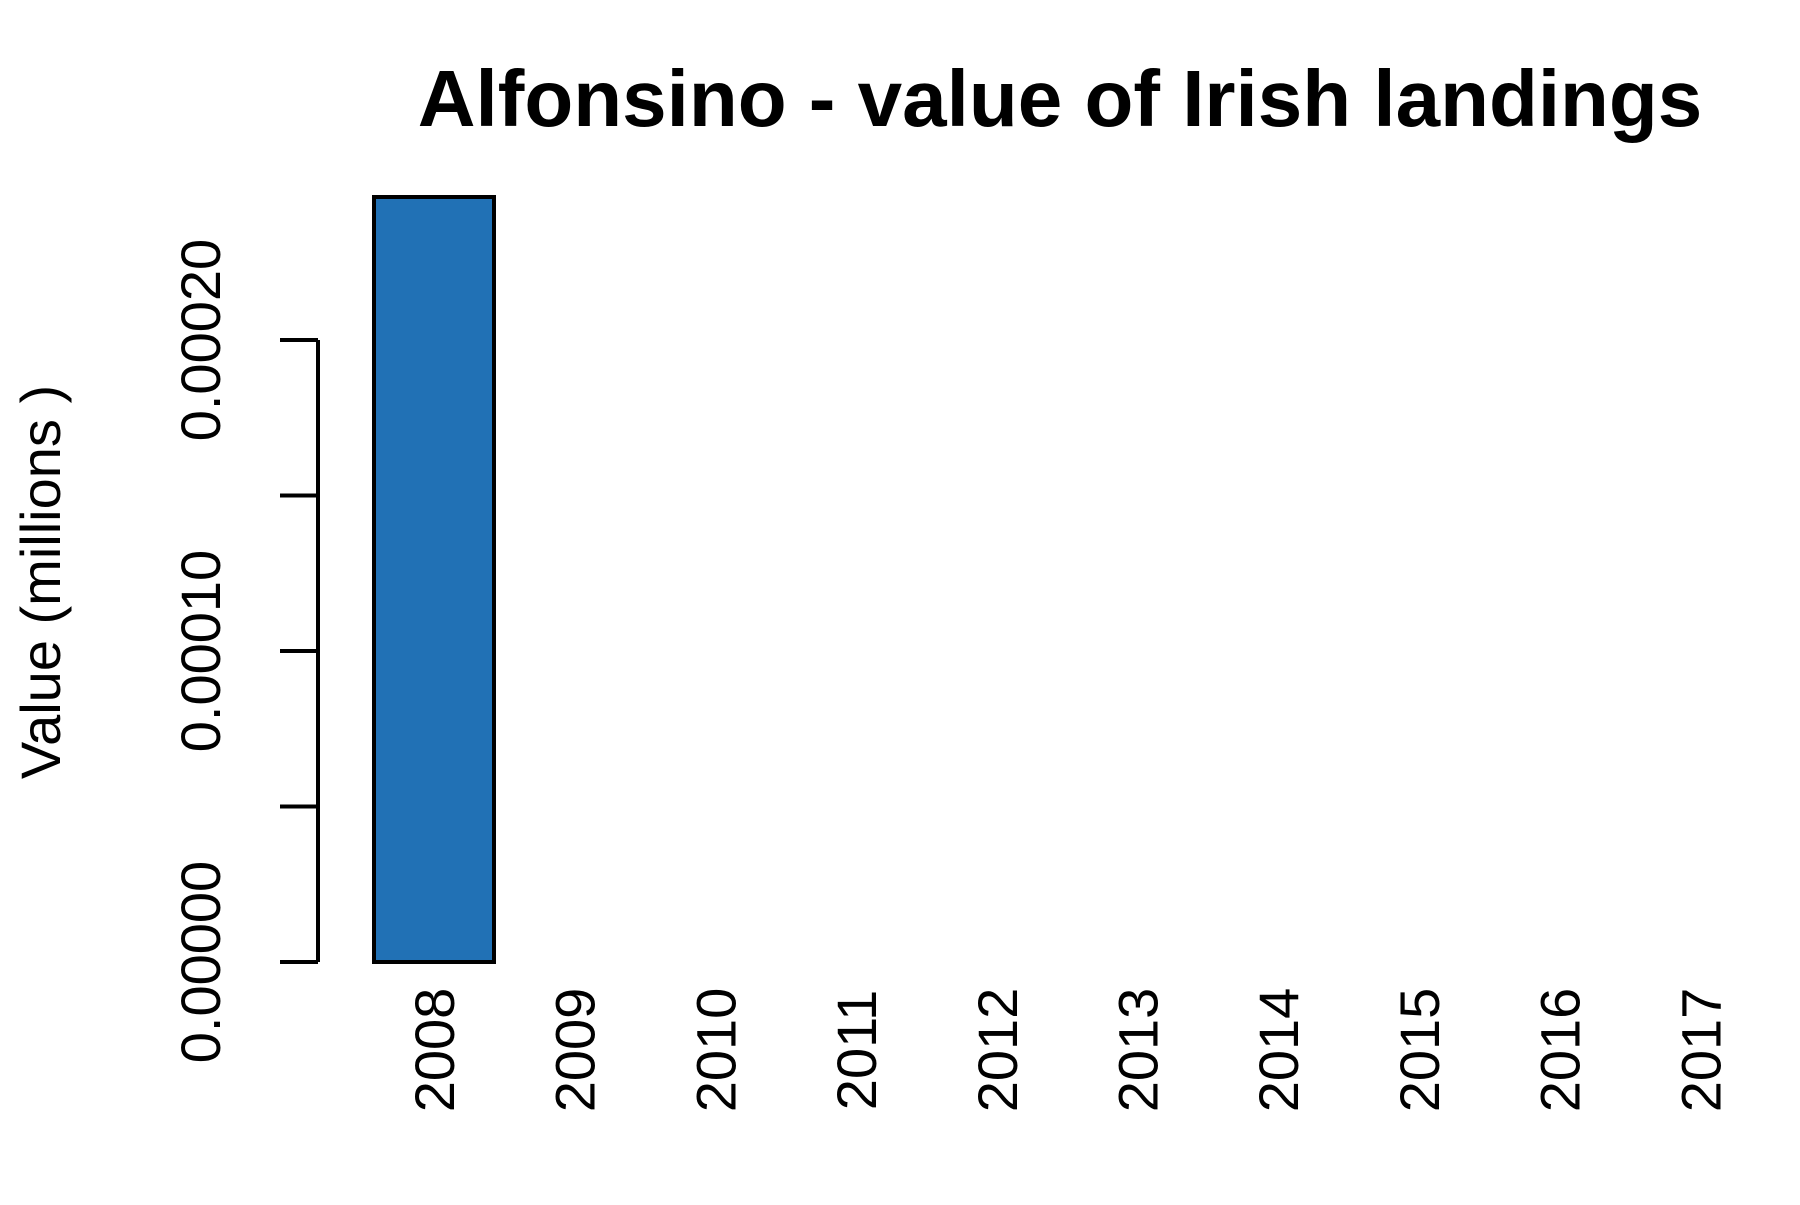 This screenshot has height=1205, width=1800. I want to click on x-axis-tick-labels: 2008 2009 2010 2011 2012 2013 2014 2015 2016 2017, so click(1067, 1050).